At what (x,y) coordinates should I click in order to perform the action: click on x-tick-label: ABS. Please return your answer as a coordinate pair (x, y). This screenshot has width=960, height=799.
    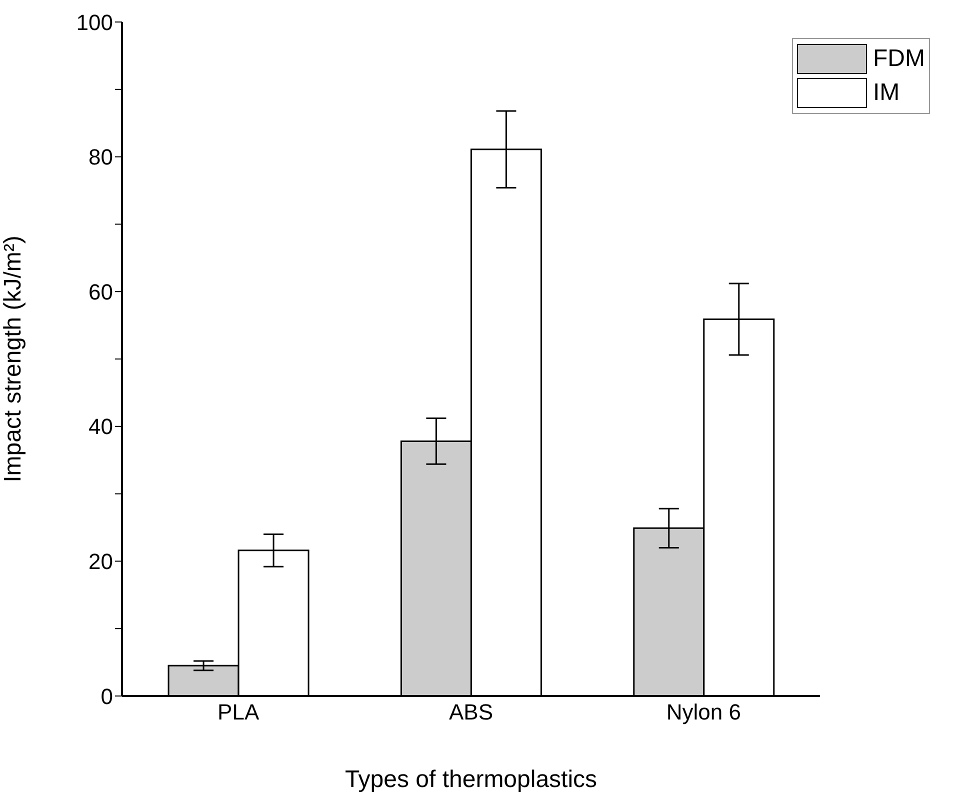
    Looking at the image, I should click on (471, 712).